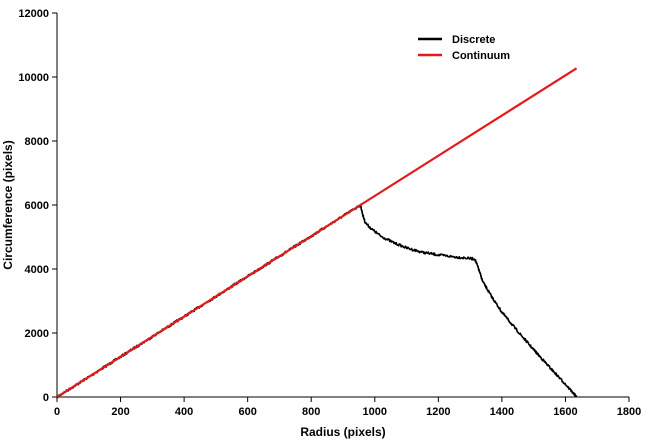  Describe the element at coordinates (247, 412) in the screenshot. I see `x-tick-label: 600` at that location.